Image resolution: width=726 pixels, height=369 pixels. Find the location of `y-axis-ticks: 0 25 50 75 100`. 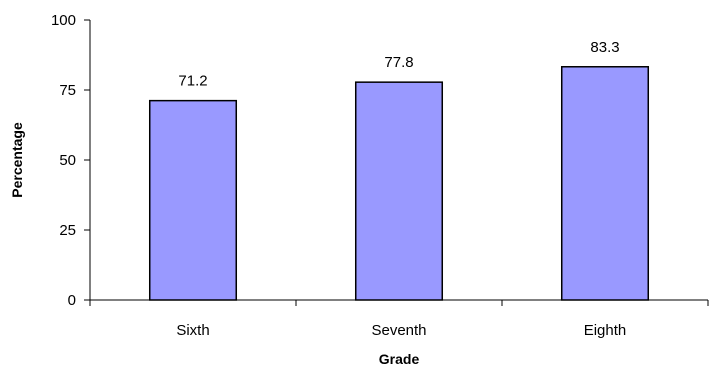

y-axis-ticks: 0 25 50 75 100 is located at coordinates (70, 160).